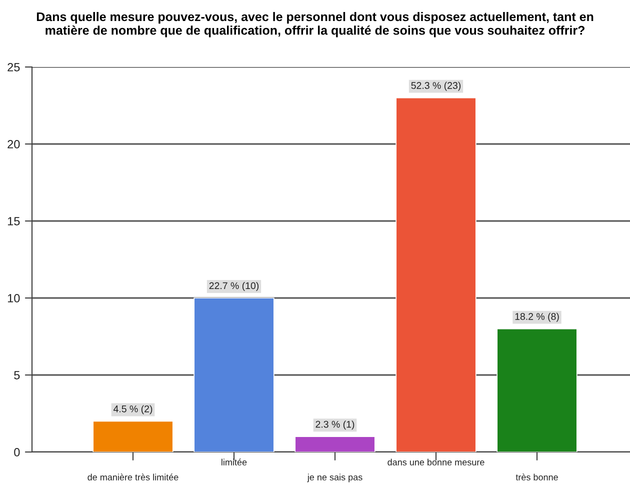  Describe the element at coordinates (234, 287) in the screenshot. I see `data-label: 22.7 % (10)` at that location.